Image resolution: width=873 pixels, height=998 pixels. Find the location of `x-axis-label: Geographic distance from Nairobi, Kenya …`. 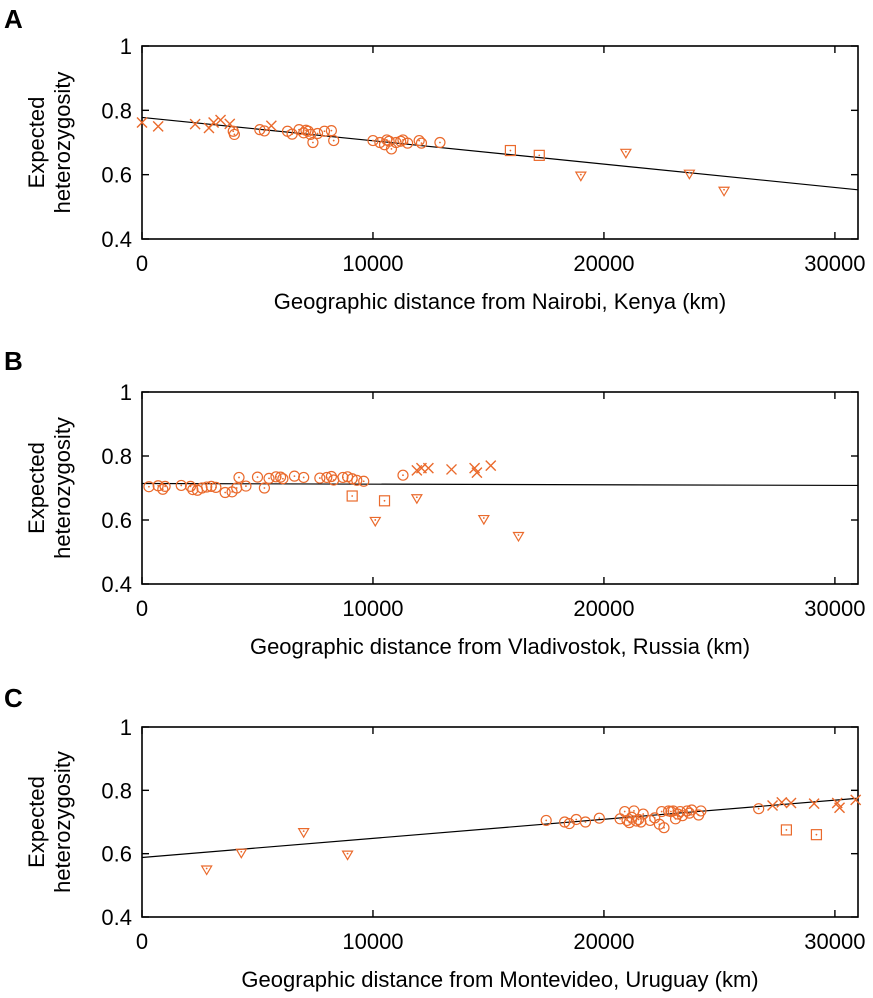

x-axis-label: Geographic distance from Nairobi, Kenya … is located at coordinates (500, 301).